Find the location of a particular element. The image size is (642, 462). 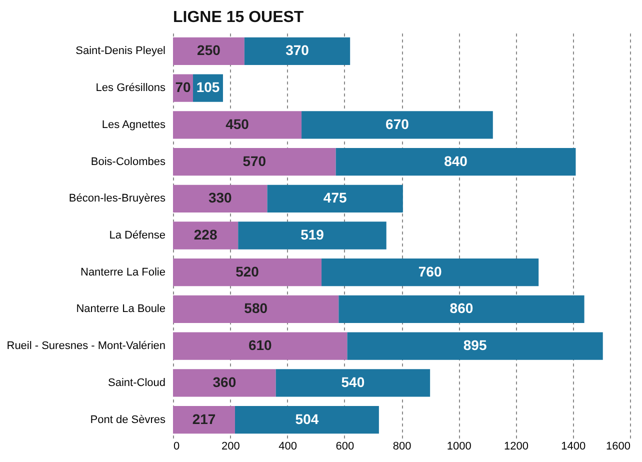

data-label: 895 is located at coordinates (475, 345).